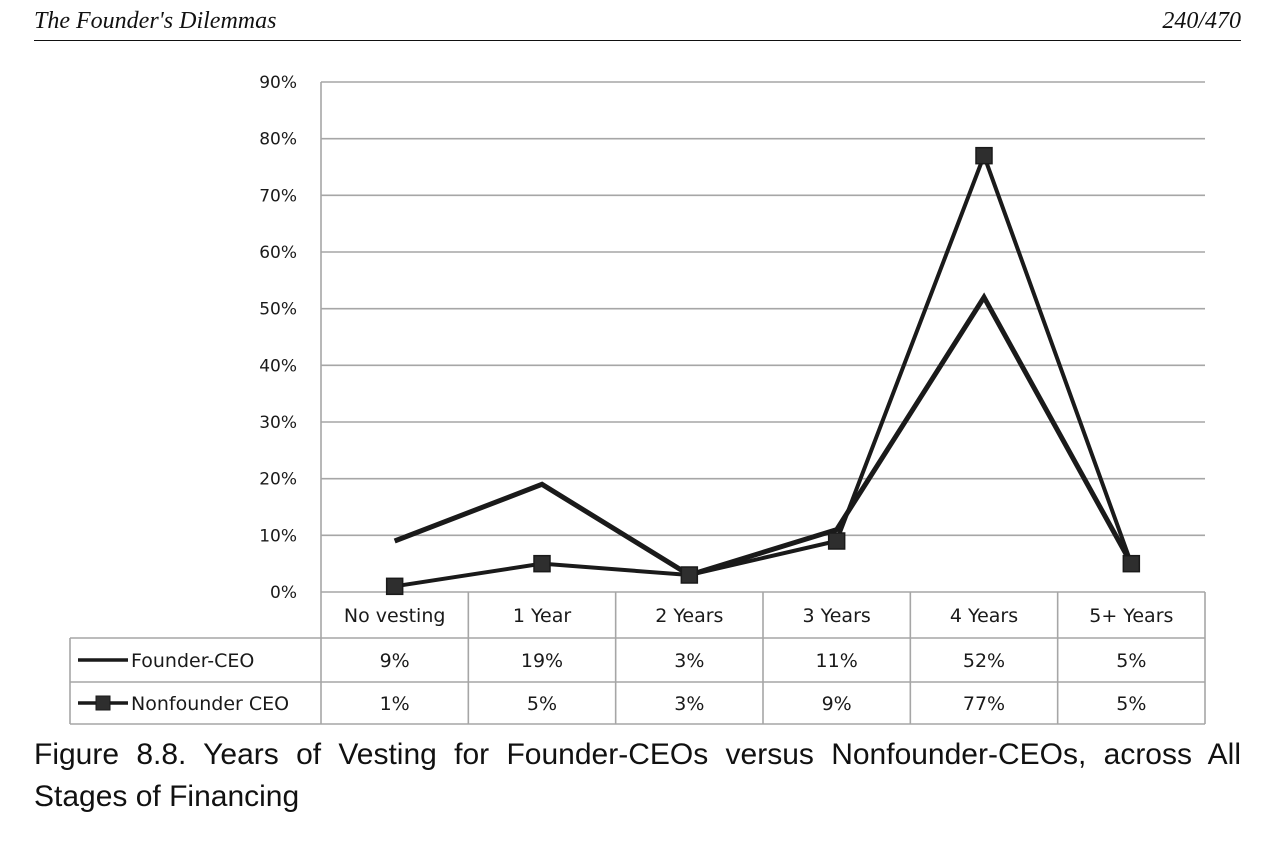 The image size is (1280, 841). I want to click on category-label: 4 Years, so click(984, 616).